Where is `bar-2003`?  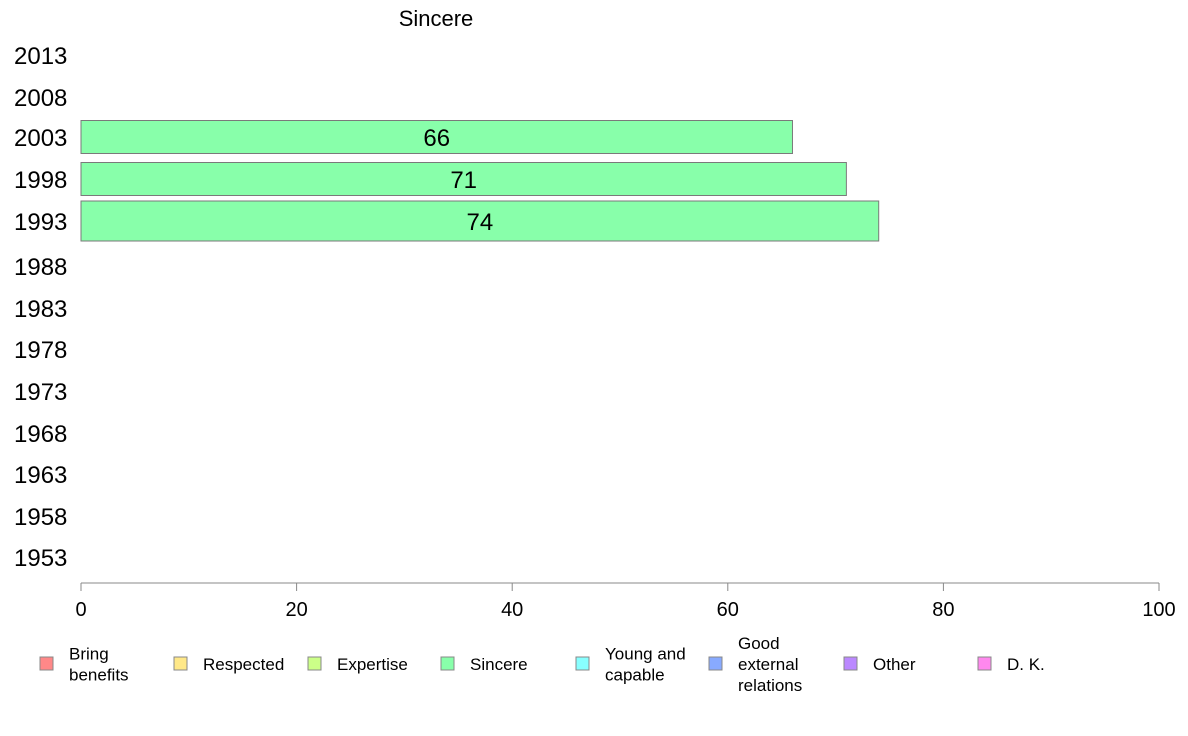
bar-2003 is located at coordinates (436, 137).